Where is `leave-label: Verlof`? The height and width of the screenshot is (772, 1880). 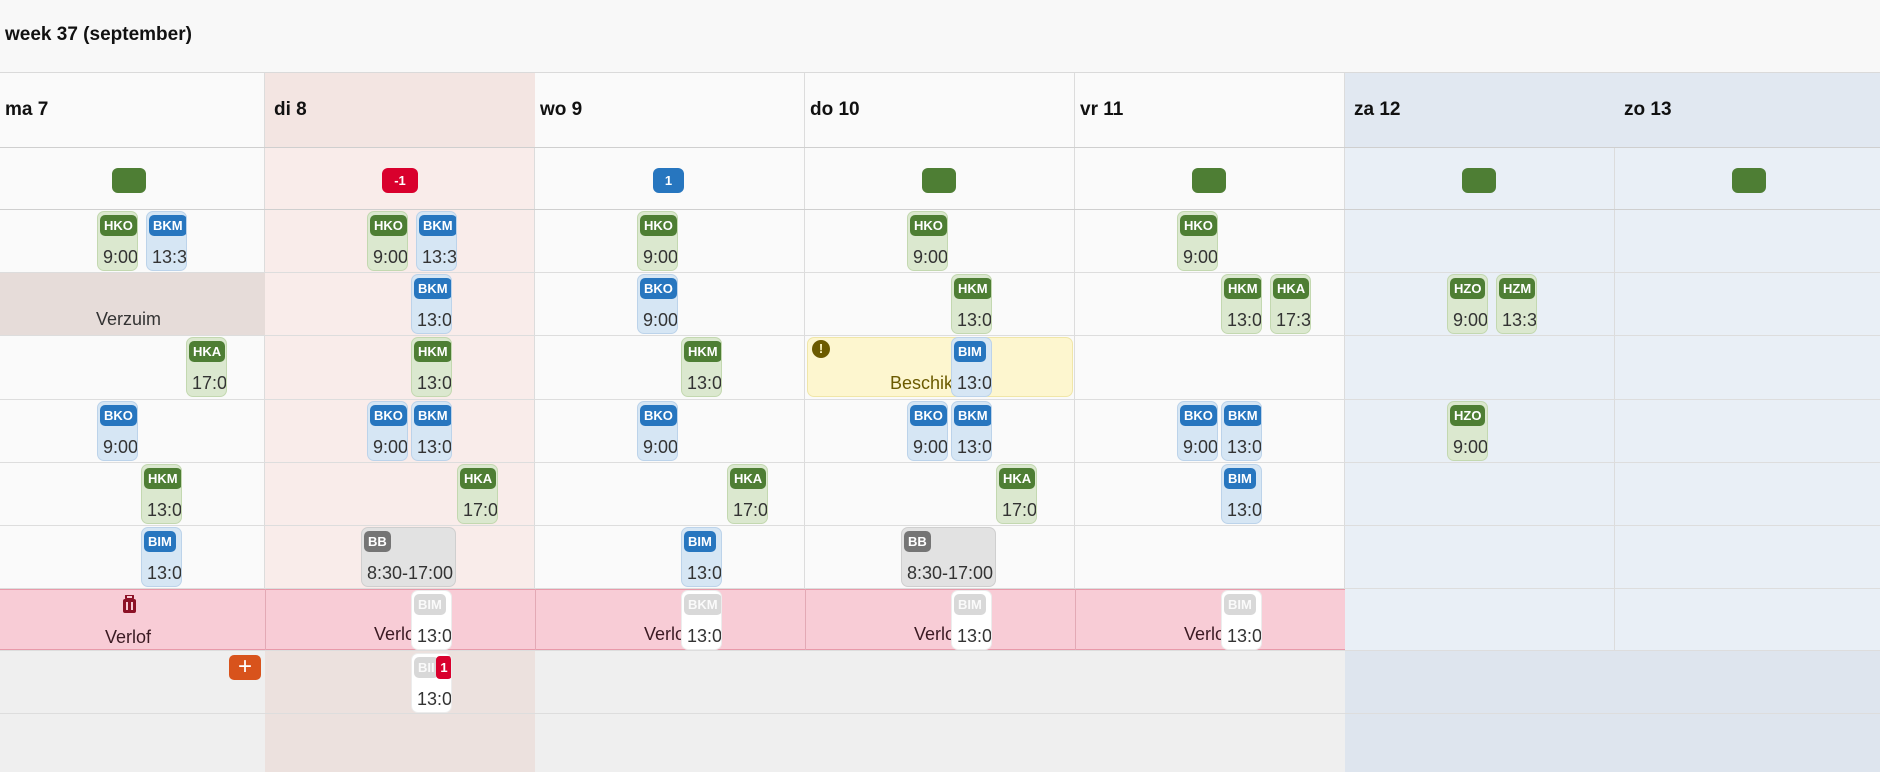 leave-label: Verlof is located at coordinates (128, 637).